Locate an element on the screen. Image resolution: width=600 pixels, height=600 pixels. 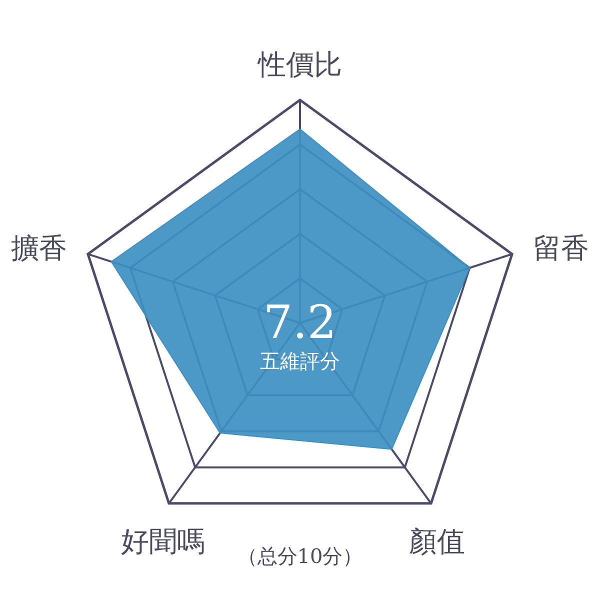
spoke-label: 留香 is located at coordinates (561, 247).